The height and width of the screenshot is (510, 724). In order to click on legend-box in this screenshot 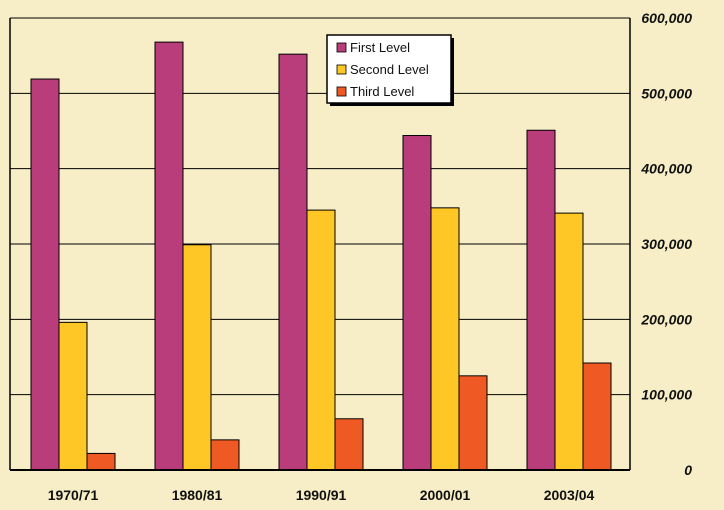, I will do `click(389, 69)`.